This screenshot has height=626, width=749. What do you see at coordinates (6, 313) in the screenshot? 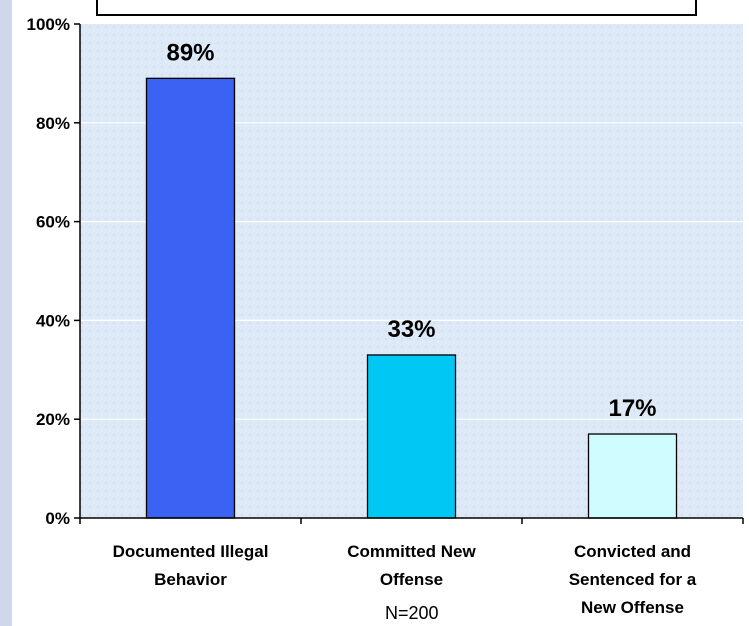
I see `left-edge-strip` at bounding box center [6, 313].